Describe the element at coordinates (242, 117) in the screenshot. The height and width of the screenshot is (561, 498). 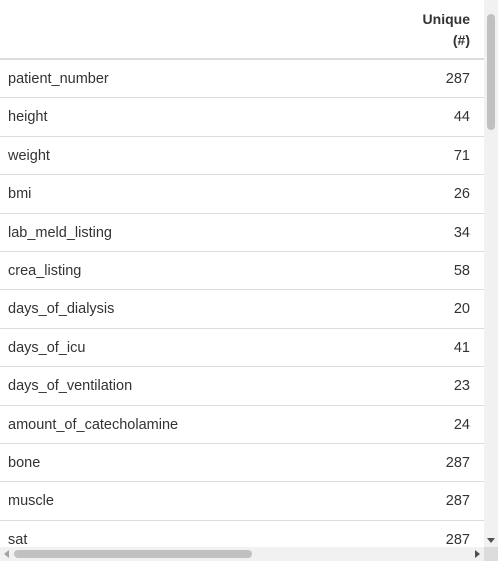
I see `table-row: height 44` at that location.